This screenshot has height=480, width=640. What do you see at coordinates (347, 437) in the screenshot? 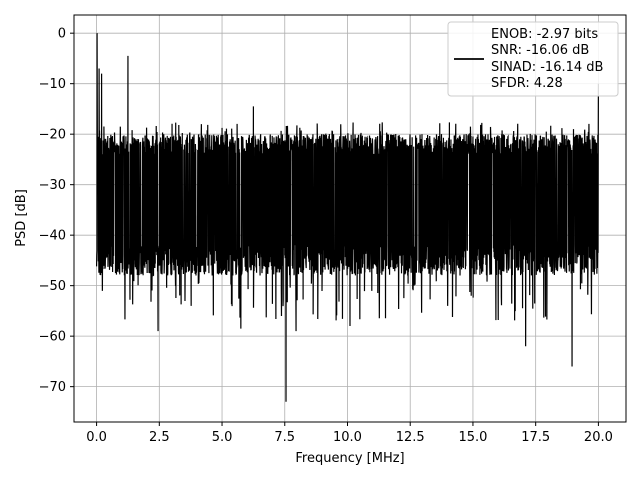
I see `x-tick-label: 10.0` at bounding box center [347, 437].